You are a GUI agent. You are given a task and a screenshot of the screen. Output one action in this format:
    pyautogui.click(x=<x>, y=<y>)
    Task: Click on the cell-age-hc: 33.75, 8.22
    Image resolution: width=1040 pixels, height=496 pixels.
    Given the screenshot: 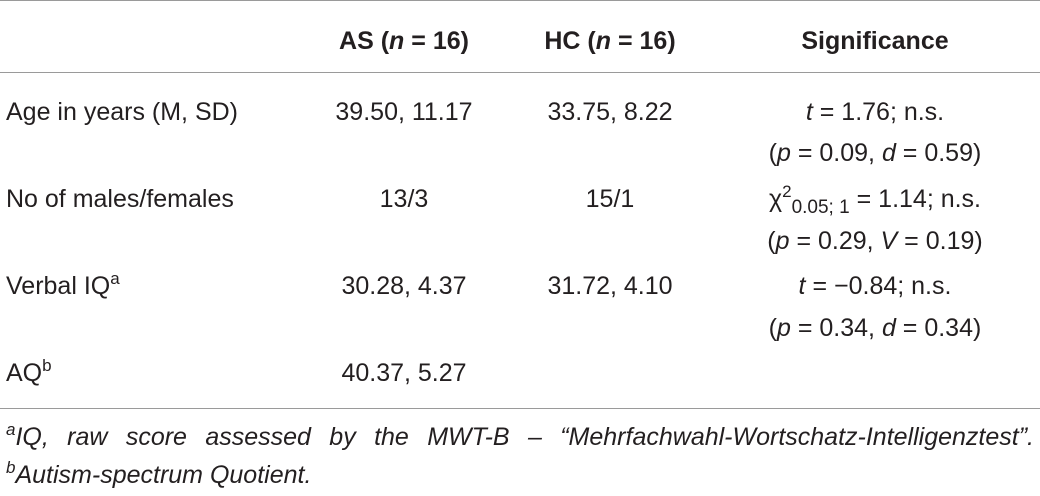 What is the action you would take?
    pyautogui.click(x=610, y=112)
    